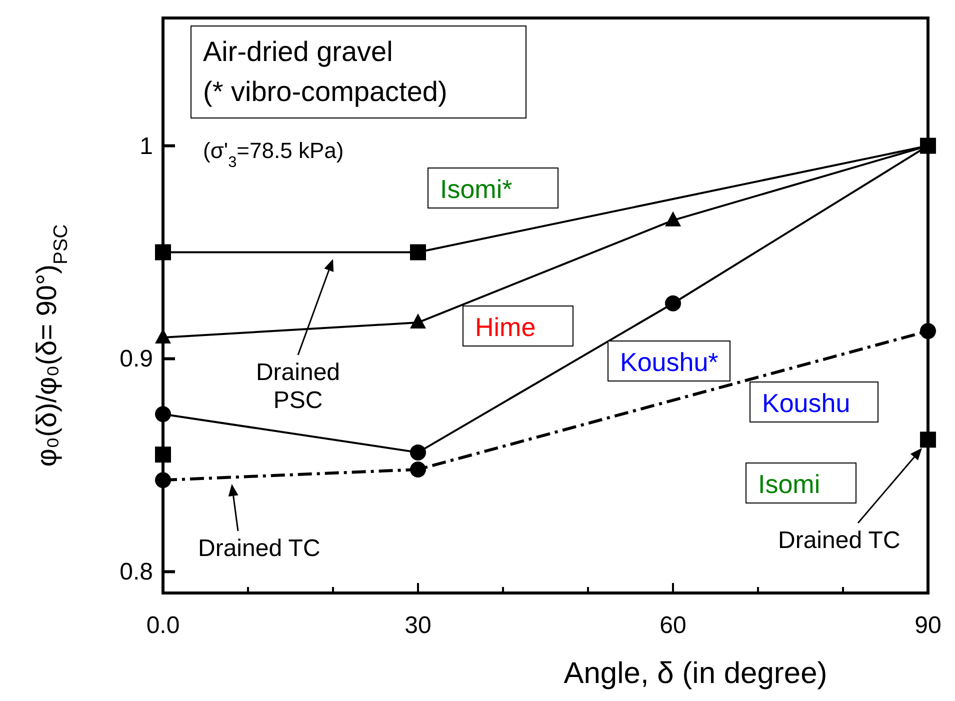 The height and width of the screenshot is (701, 955). Describe the element at coordinates (476, 189) in the screenshot. I see `series-label: Isomi*` at that location.